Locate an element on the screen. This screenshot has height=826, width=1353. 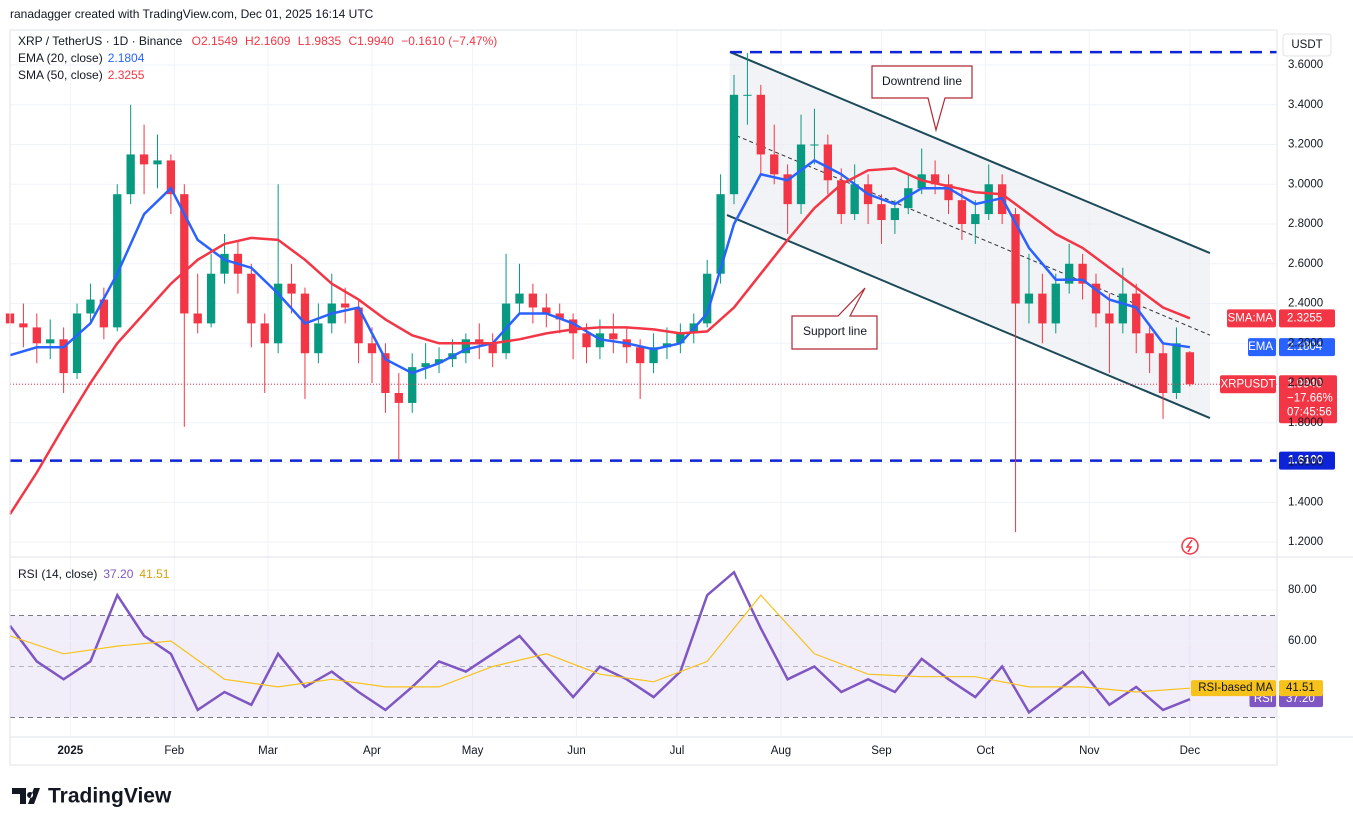
y-tick-label: 1.2000 is located at coordinates (1305, 542).